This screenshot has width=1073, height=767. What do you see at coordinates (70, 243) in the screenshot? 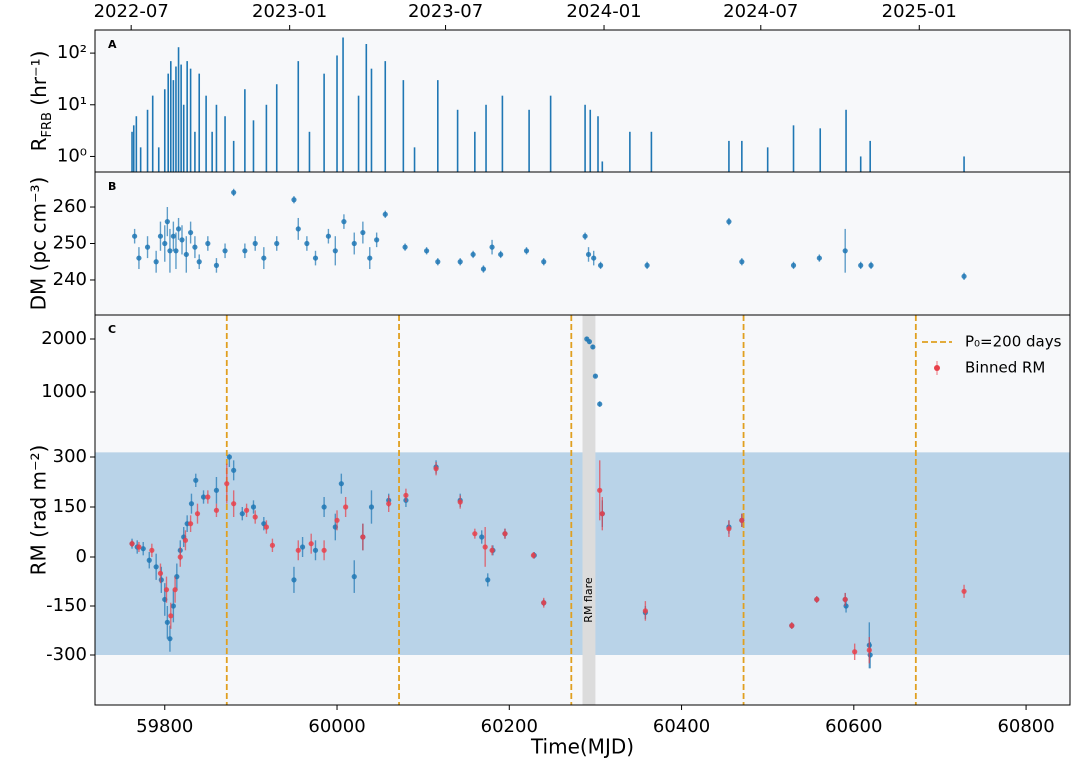
I see `y-tick-label: 250` at bounding box center [70, 243].